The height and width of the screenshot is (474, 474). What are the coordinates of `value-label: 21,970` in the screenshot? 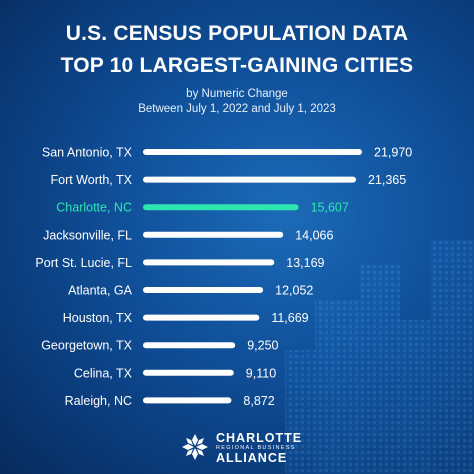 It's located at (393, 153).